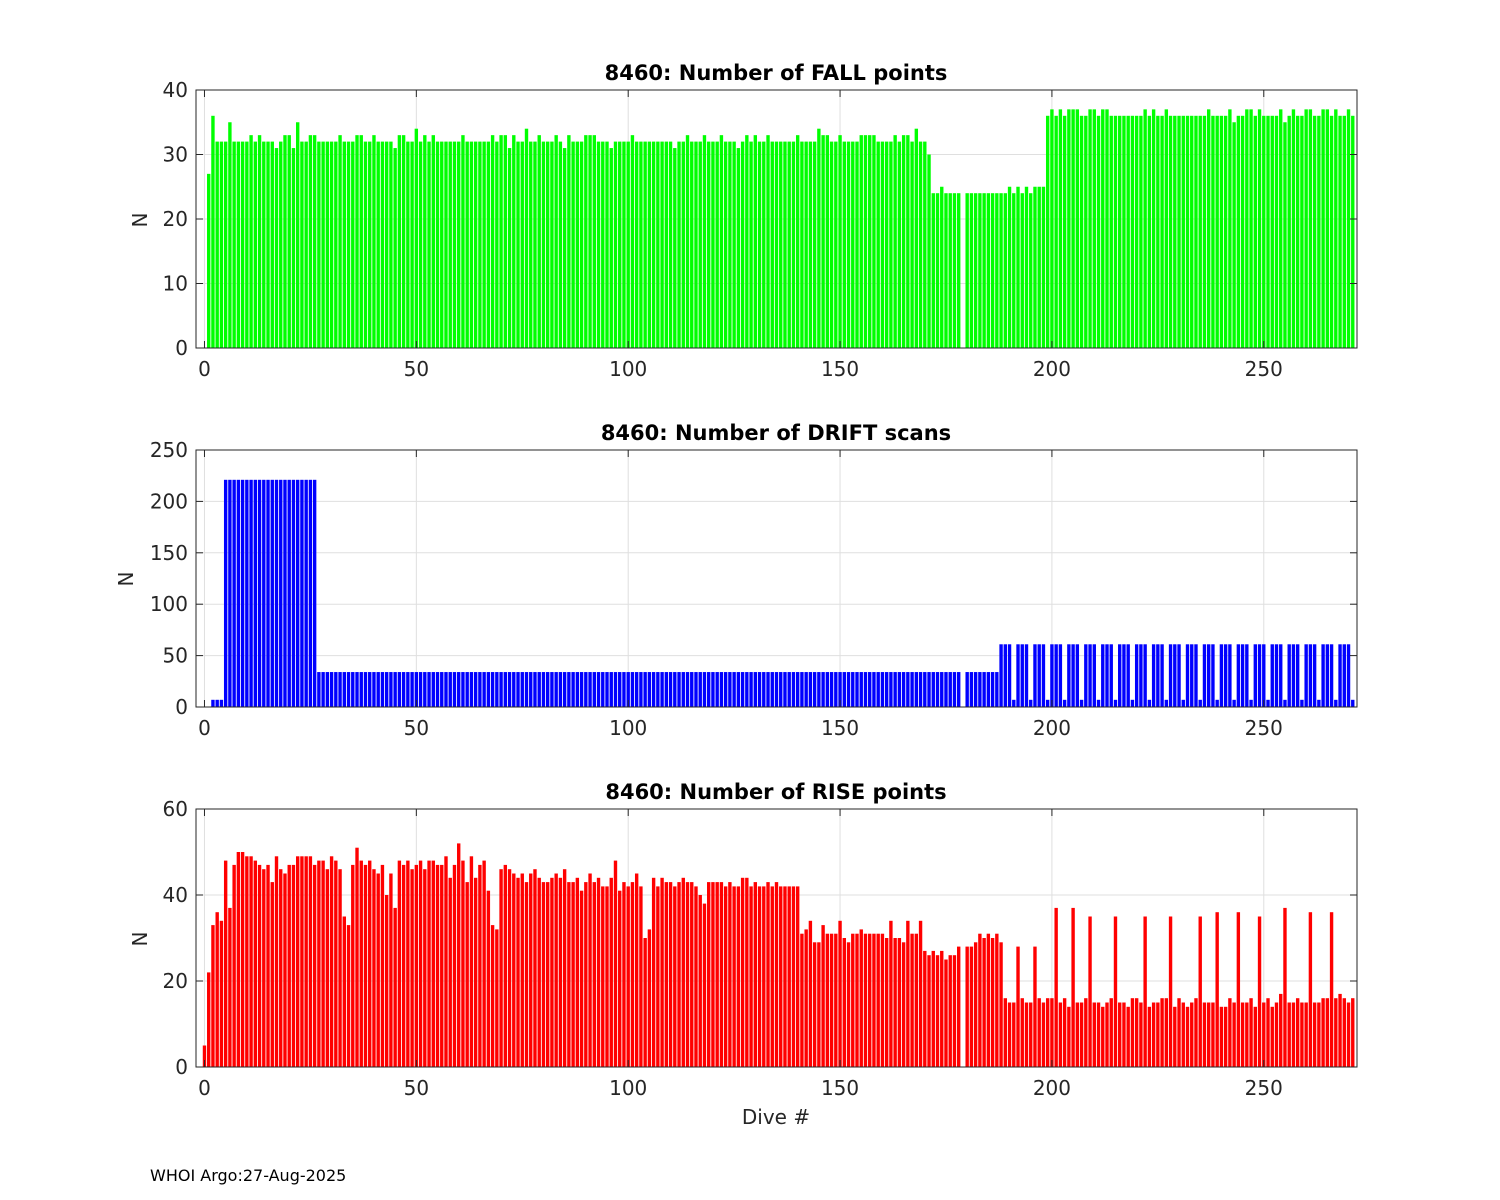 The height and width of the screenshot is (1200, 1500). Describe the element at coordinates (248, 1175) in the screenshot. I see `footer-credit: WHOI Argo:27-Aug-2025` at that location.